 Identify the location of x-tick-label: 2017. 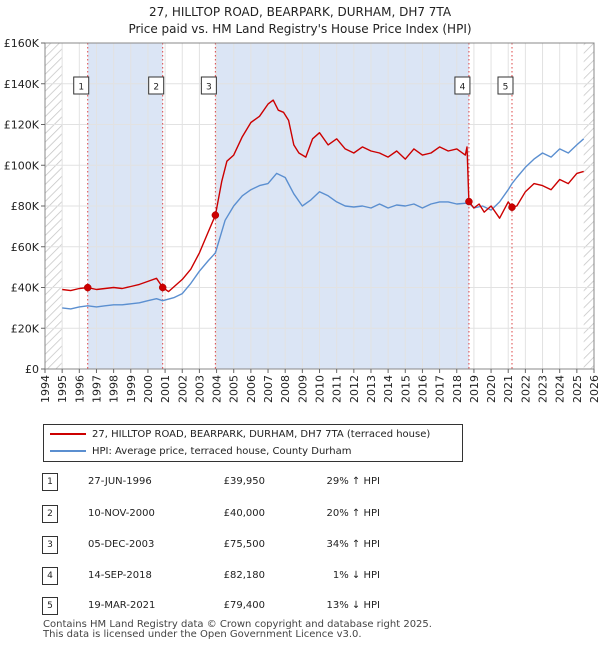
(440, 389).